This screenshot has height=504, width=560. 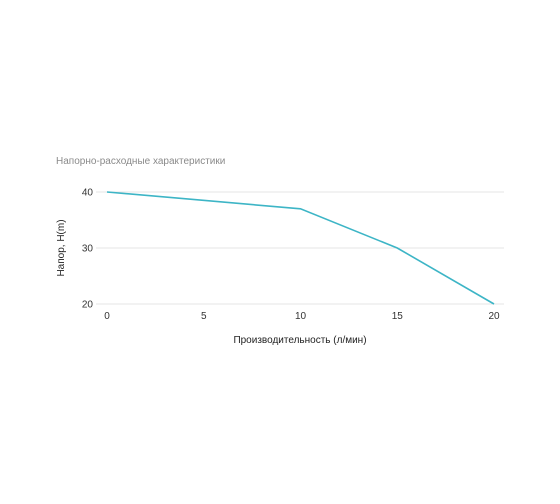 I want to click on y-tick-label: 30, so click(x=88, y=249).